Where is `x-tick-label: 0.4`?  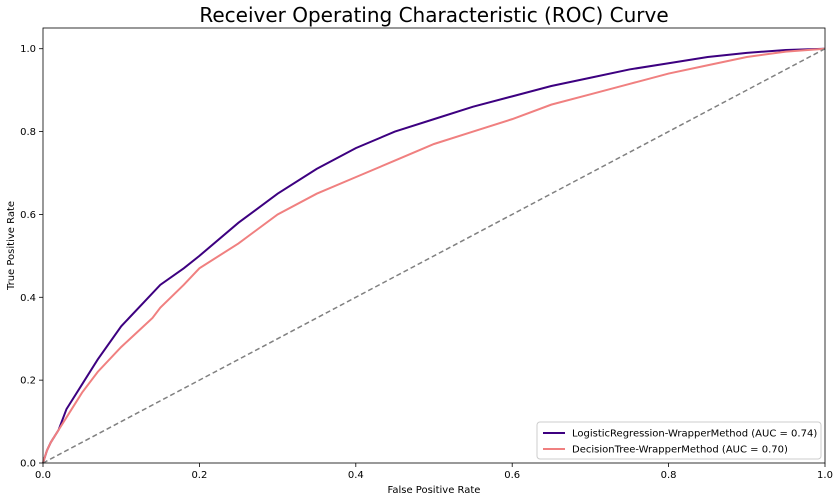
x-tick-label: 0.4 is located at coordinates (356, 475).